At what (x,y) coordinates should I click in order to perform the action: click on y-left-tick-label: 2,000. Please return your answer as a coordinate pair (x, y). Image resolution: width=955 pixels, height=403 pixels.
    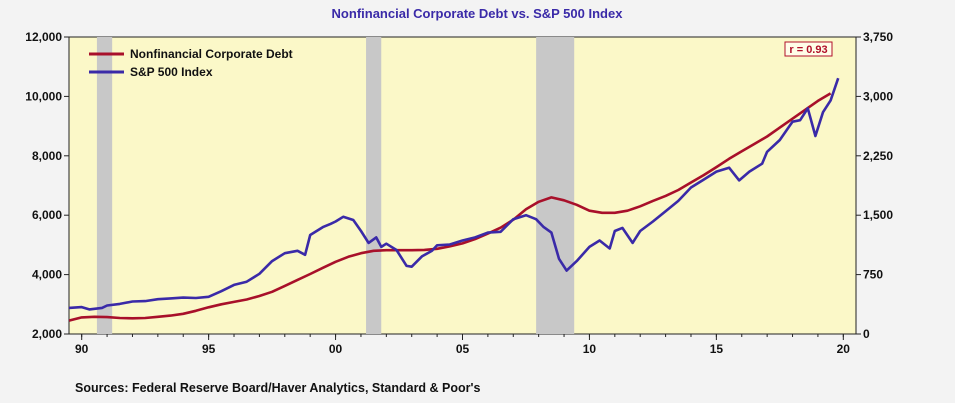
    Looking at the image, I should click on (47, 334).